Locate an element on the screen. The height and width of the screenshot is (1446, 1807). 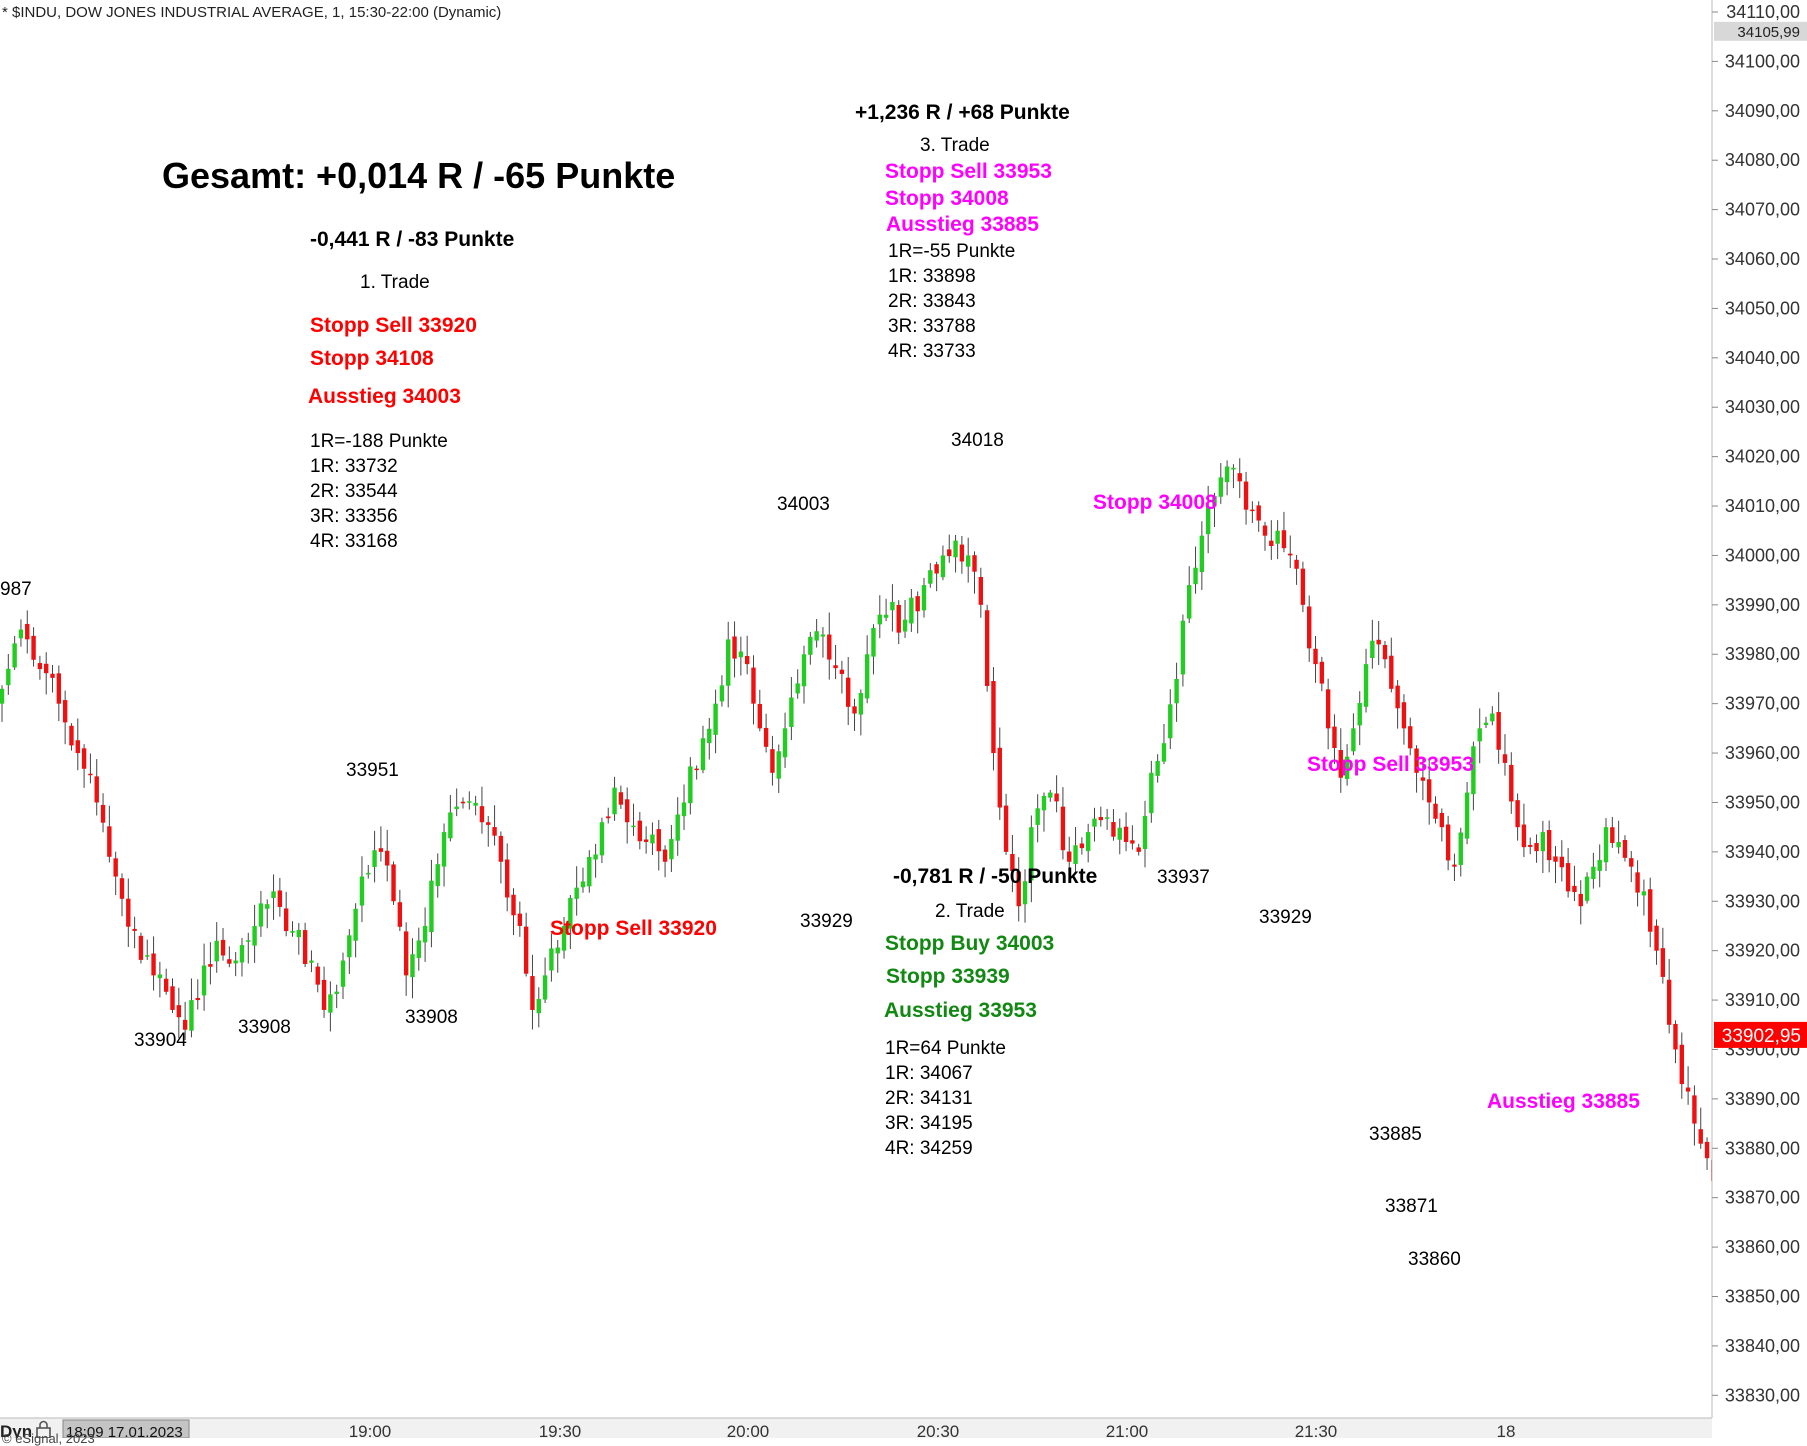
price-tick-label: 34010,00 is located at coordinates (1762, 506).